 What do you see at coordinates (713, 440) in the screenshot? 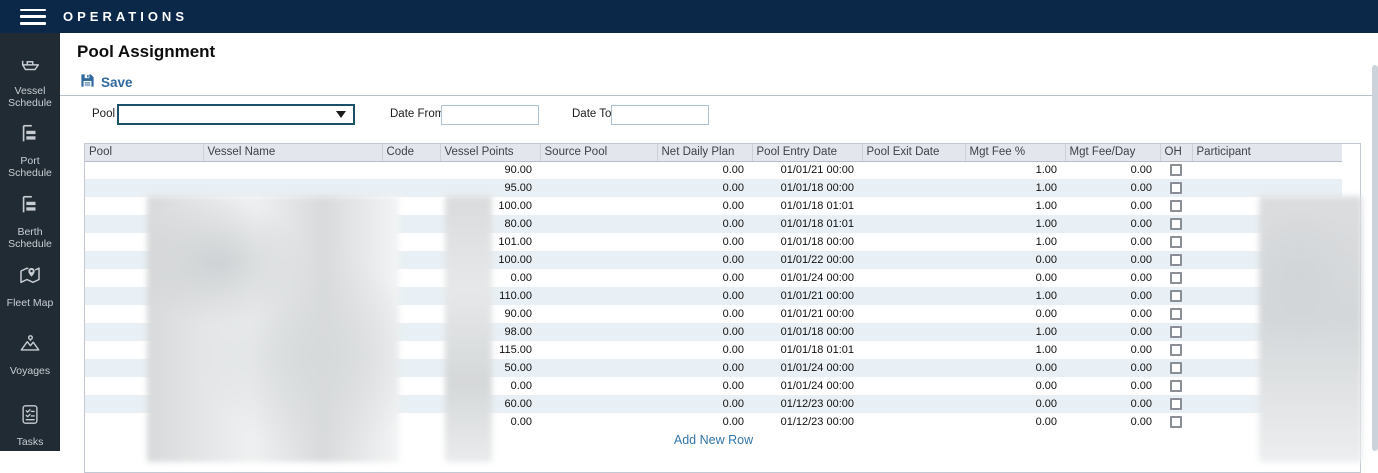
I see `add-new-row-link: Add New Row` at bounding box center [713, 440].